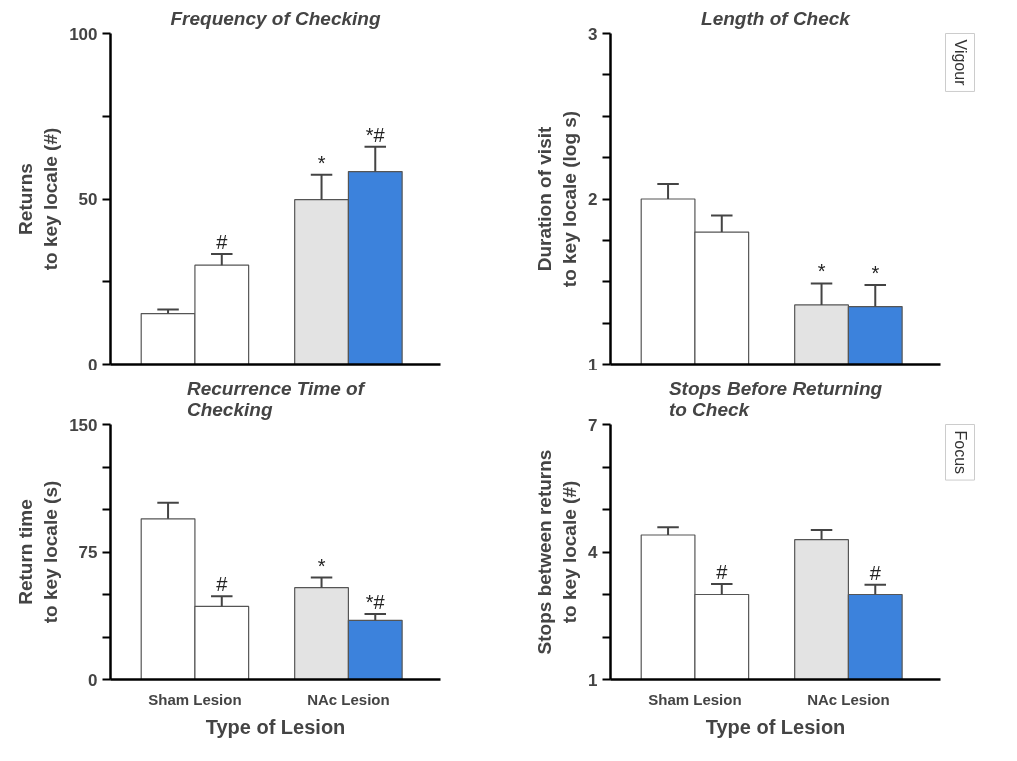 Image resolution: width=1017 pixels, height=761 pixels. Describe the element at coordinates (38, 552) in the screenshot. I see `y-axis-title: Return time to key locale (s)` at that location.